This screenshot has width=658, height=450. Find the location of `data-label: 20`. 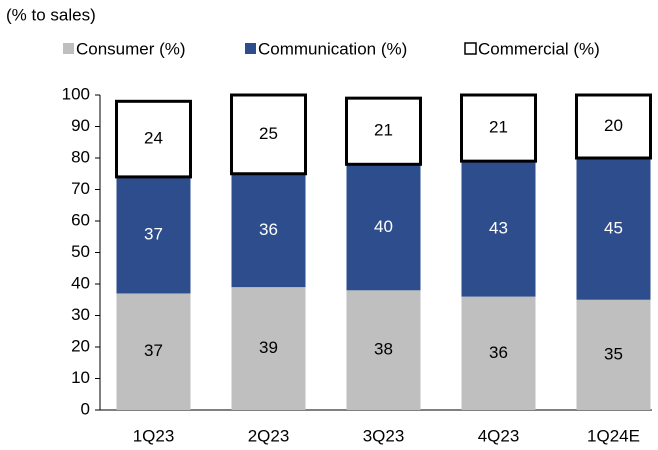

data-label: 20 is located at coordinates (613, 125).